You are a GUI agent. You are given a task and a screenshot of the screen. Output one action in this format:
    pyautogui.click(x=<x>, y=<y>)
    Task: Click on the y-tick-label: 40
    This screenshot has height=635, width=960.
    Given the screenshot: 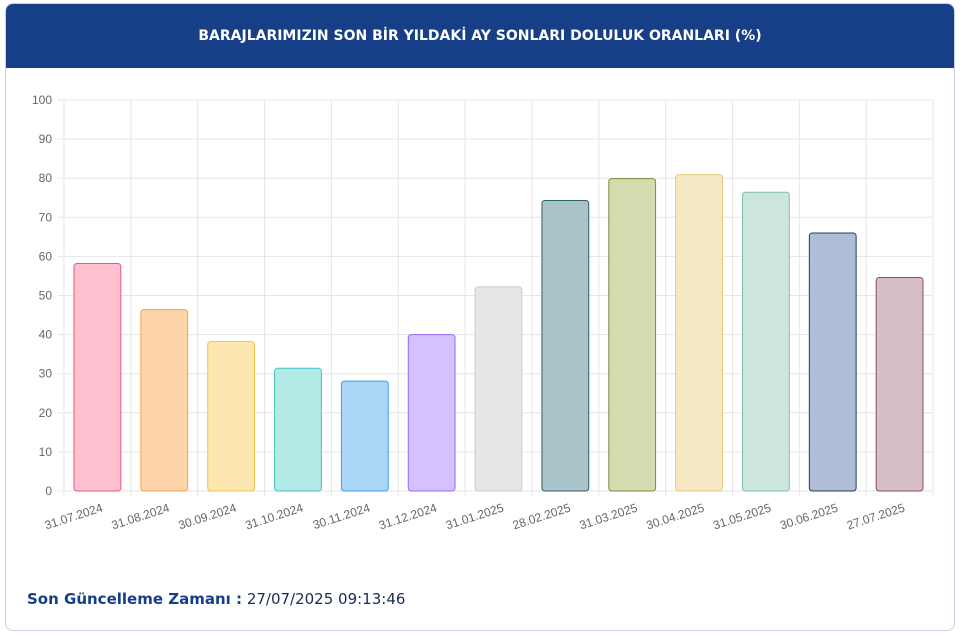 What is the action you would take?
    pyautogui.click(x=46, y=335)
    